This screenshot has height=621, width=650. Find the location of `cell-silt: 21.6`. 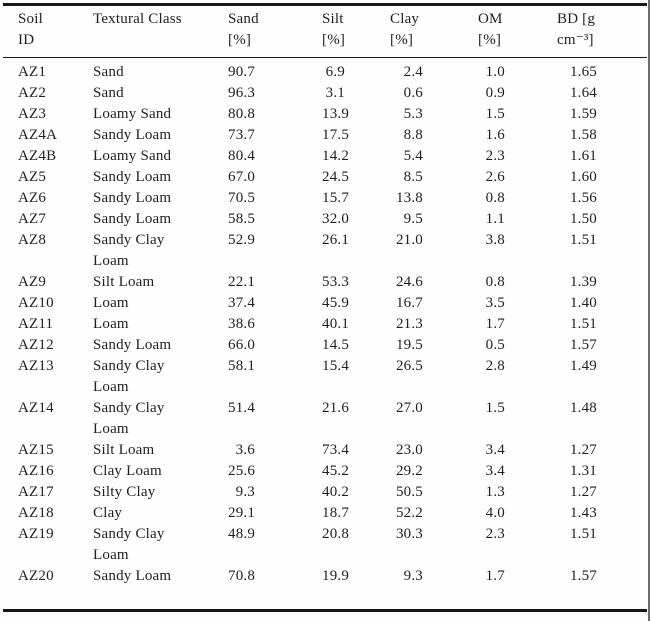

cell-silt: 21.6 is located at coordinates (336, 408).